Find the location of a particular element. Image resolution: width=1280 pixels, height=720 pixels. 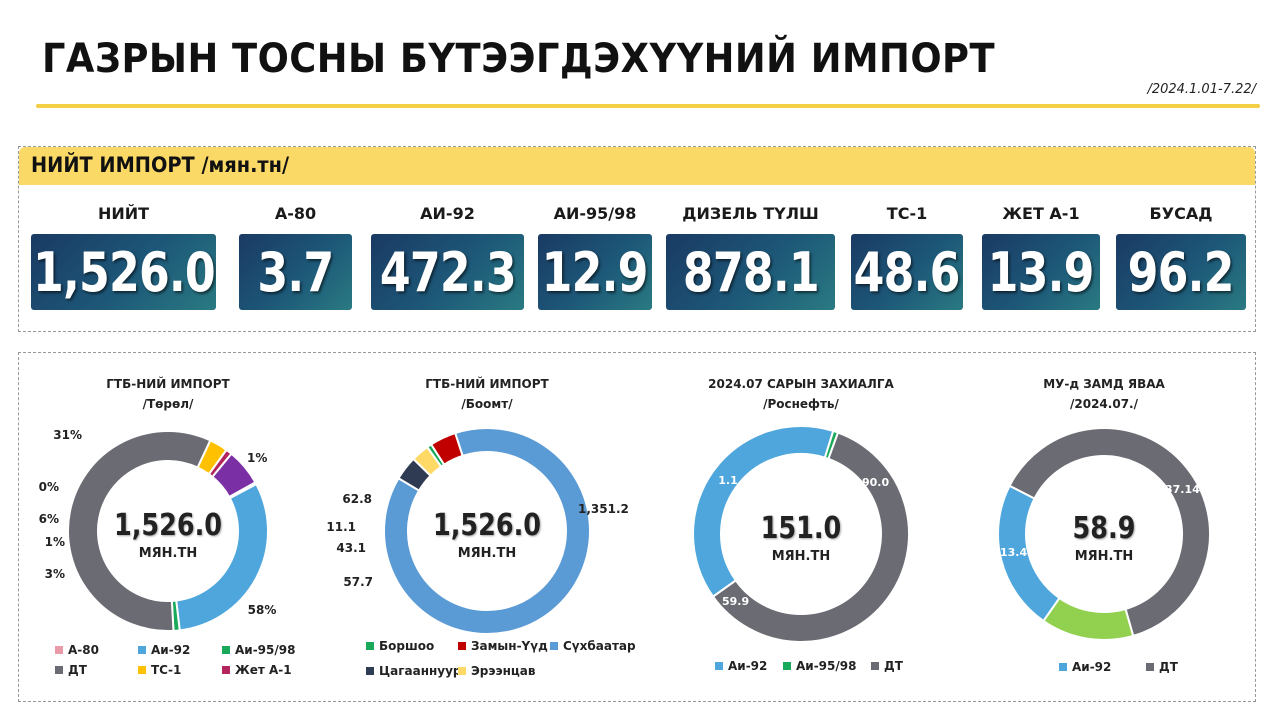

kpi-tile-total: 1,526.0 is located at coordinates (123, 272).